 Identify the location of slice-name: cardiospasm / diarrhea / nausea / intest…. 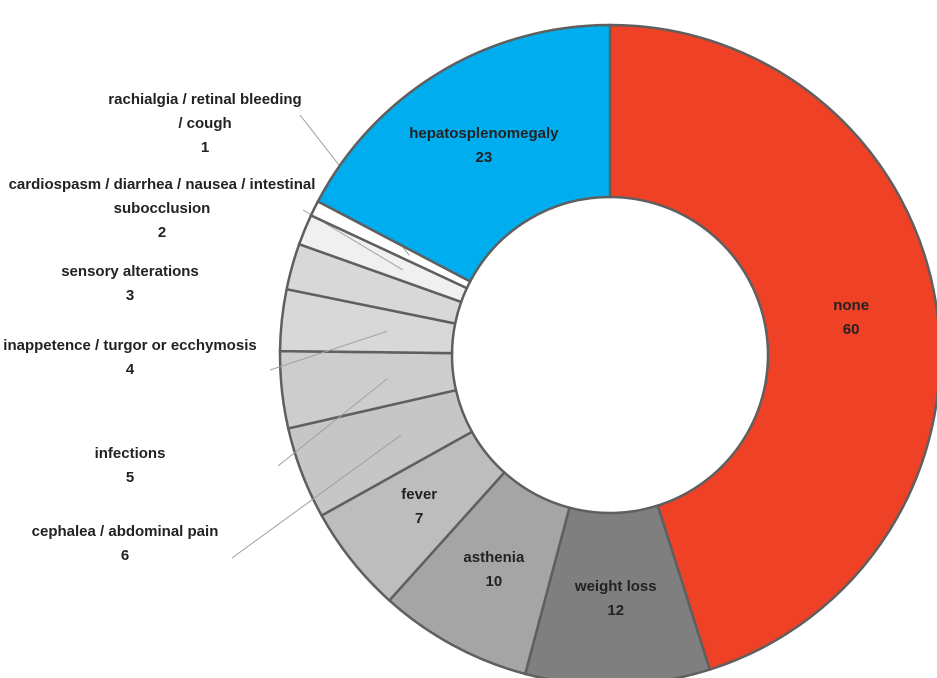
(162, 196).